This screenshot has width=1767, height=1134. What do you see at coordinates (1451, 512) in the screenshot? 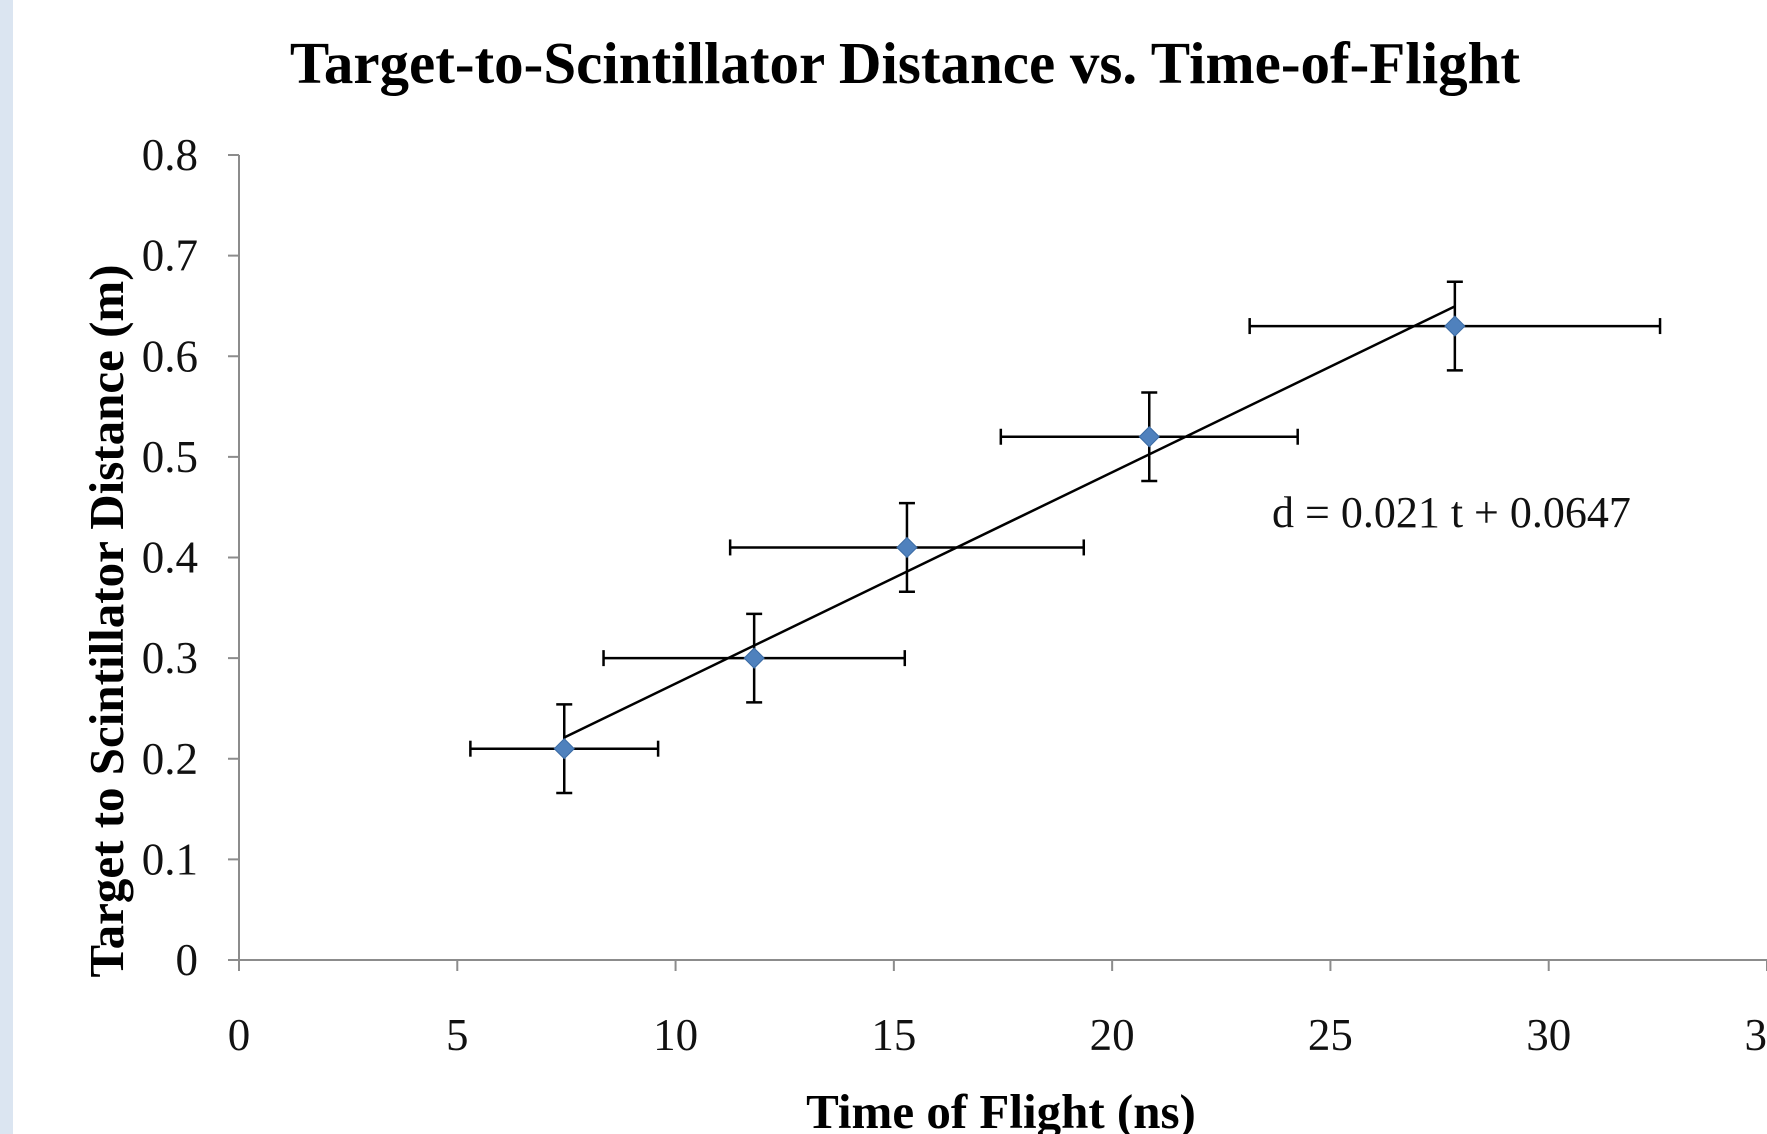
I see `trendline-equation: d = 0.021 t + 0.0647` at bounding box center [1451, 512].